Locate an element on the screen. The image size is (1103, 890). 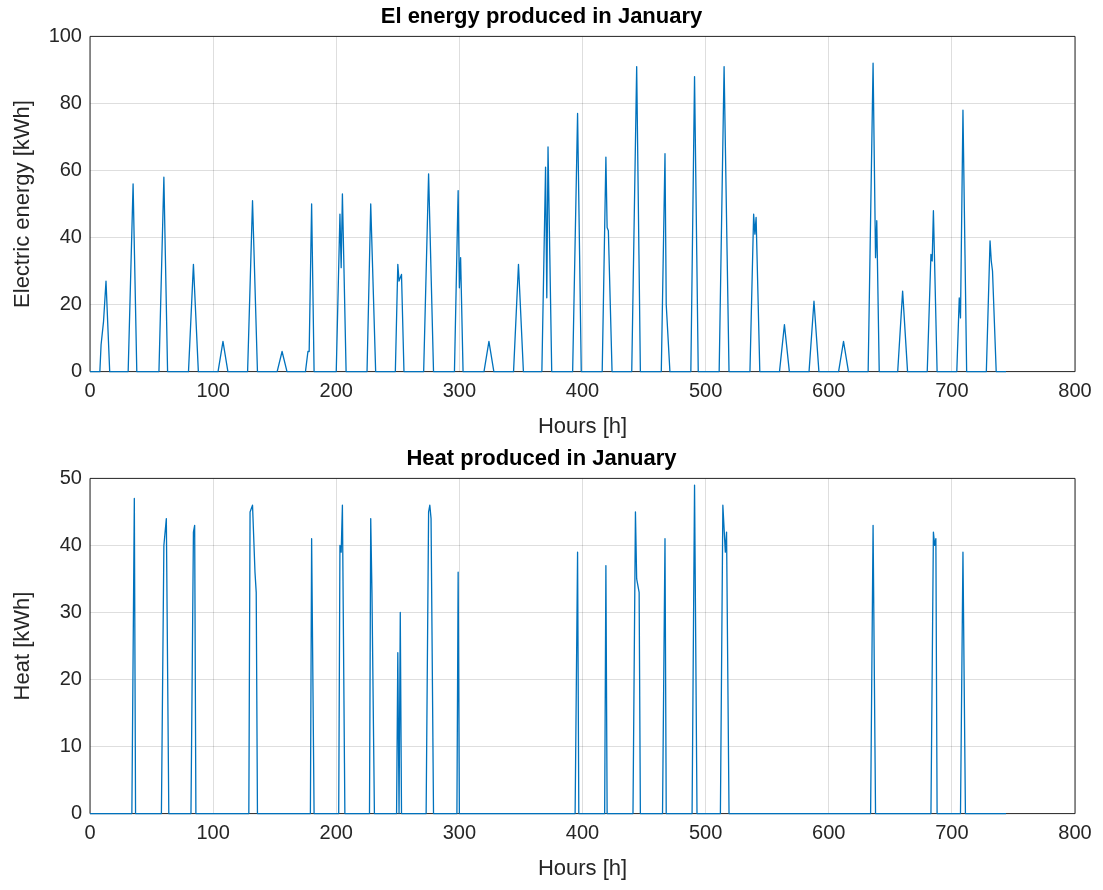
chart-title: Heat produced in January is located at coordinates (542, 458).